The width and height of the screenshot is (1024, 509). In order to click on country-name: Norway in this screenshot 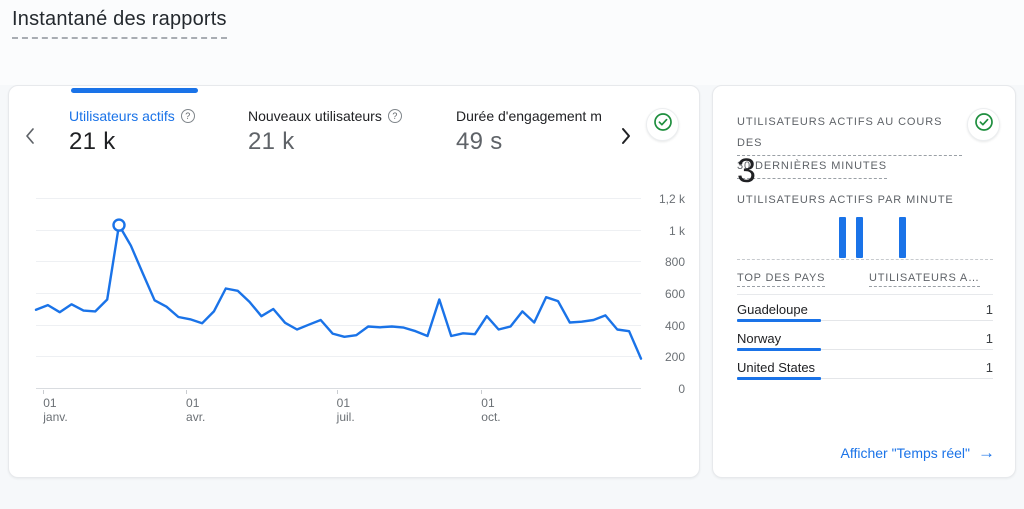, I will do `click(759, 338)`.